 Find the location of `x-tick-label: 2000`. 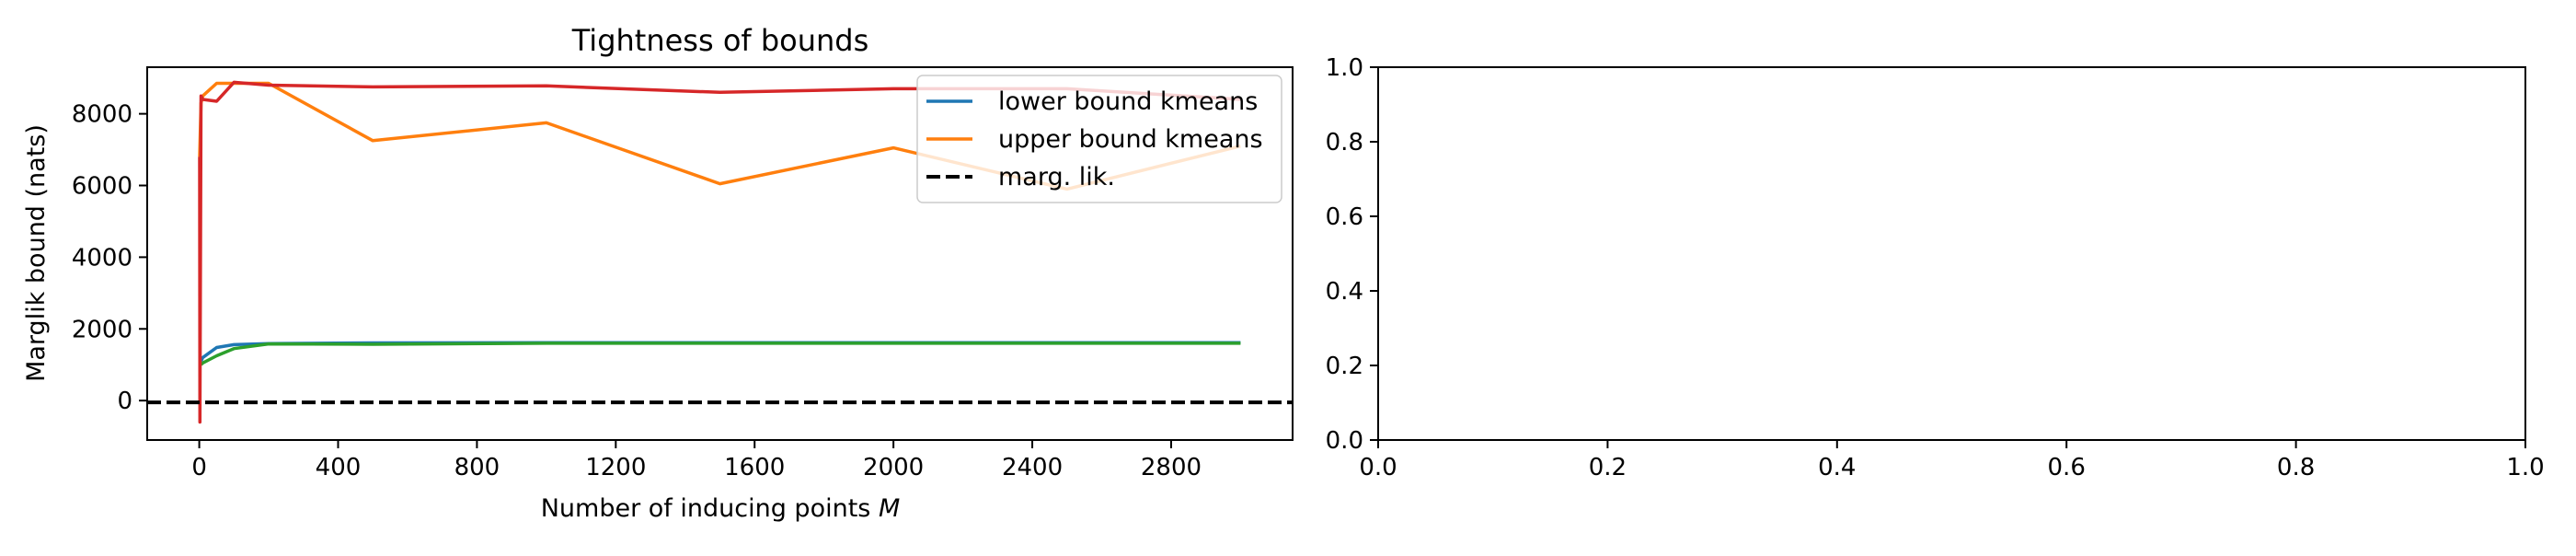

x-tick-label: 2000 is located at coordinates (893, 467).